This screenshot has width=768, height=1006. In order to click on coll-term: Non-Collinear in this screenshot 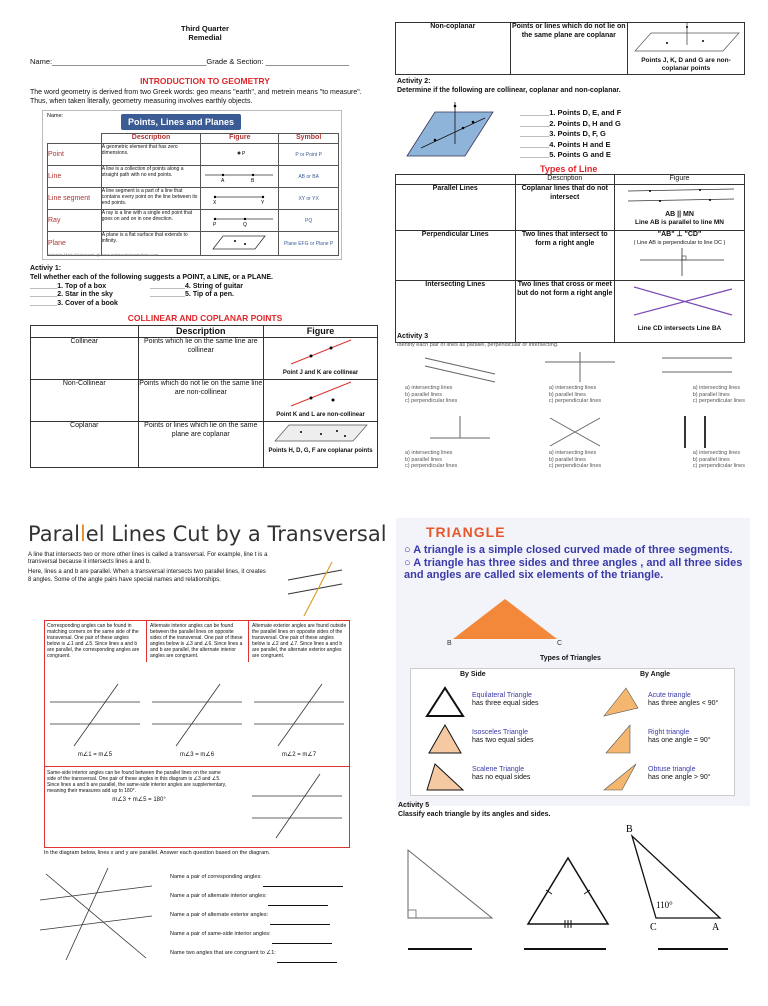, I will do `click(84, 401)`.